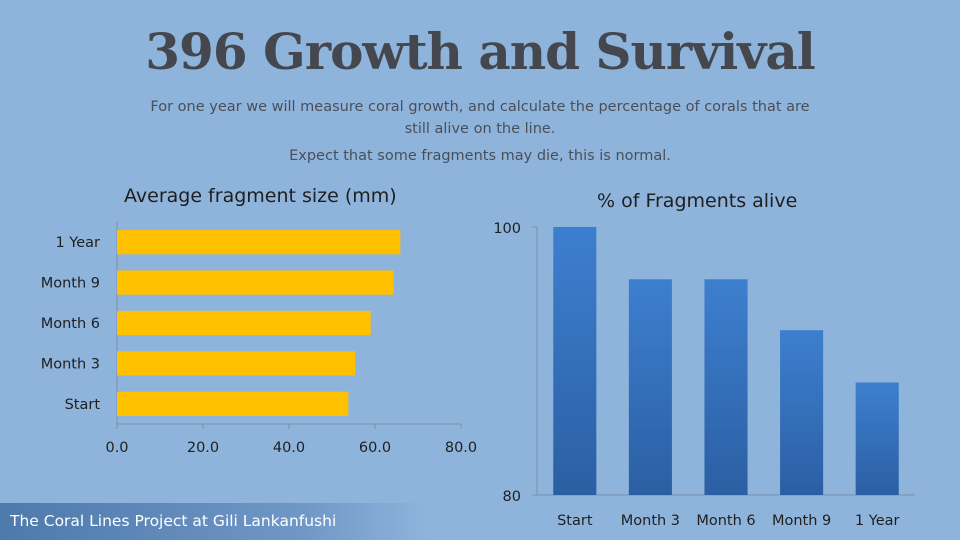  What do you see at coordinates (203, 448) in the screenshot?
I see `fragment-size-x-tick-label: 20.0` at bounding box center [203, 448].